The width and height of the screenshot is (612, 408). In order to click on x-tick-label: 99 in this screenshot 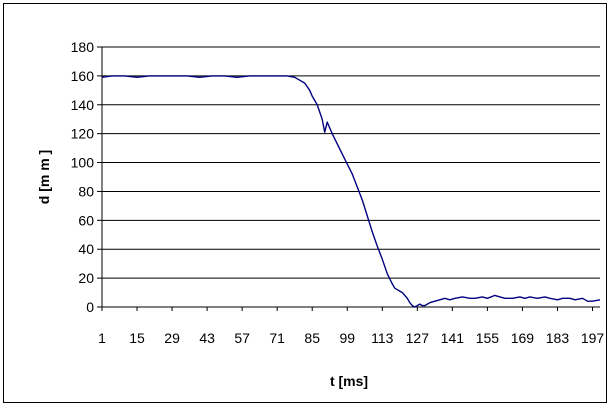, I will do `click(347, 338)`.